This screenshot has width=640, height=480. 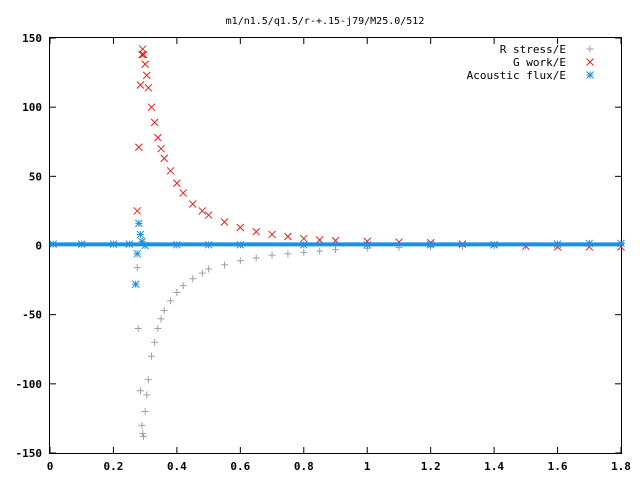 What do you see at coordinates (621, 466) in the screenshot?
I see `x-tick-label: 1.8` at bounding box center [621, 466].